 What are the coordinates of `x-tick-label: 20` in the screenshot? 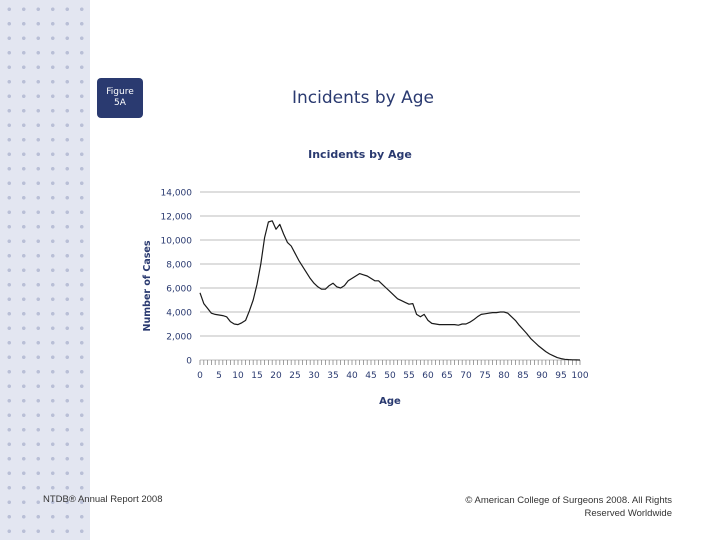 It's located at (276, 376).